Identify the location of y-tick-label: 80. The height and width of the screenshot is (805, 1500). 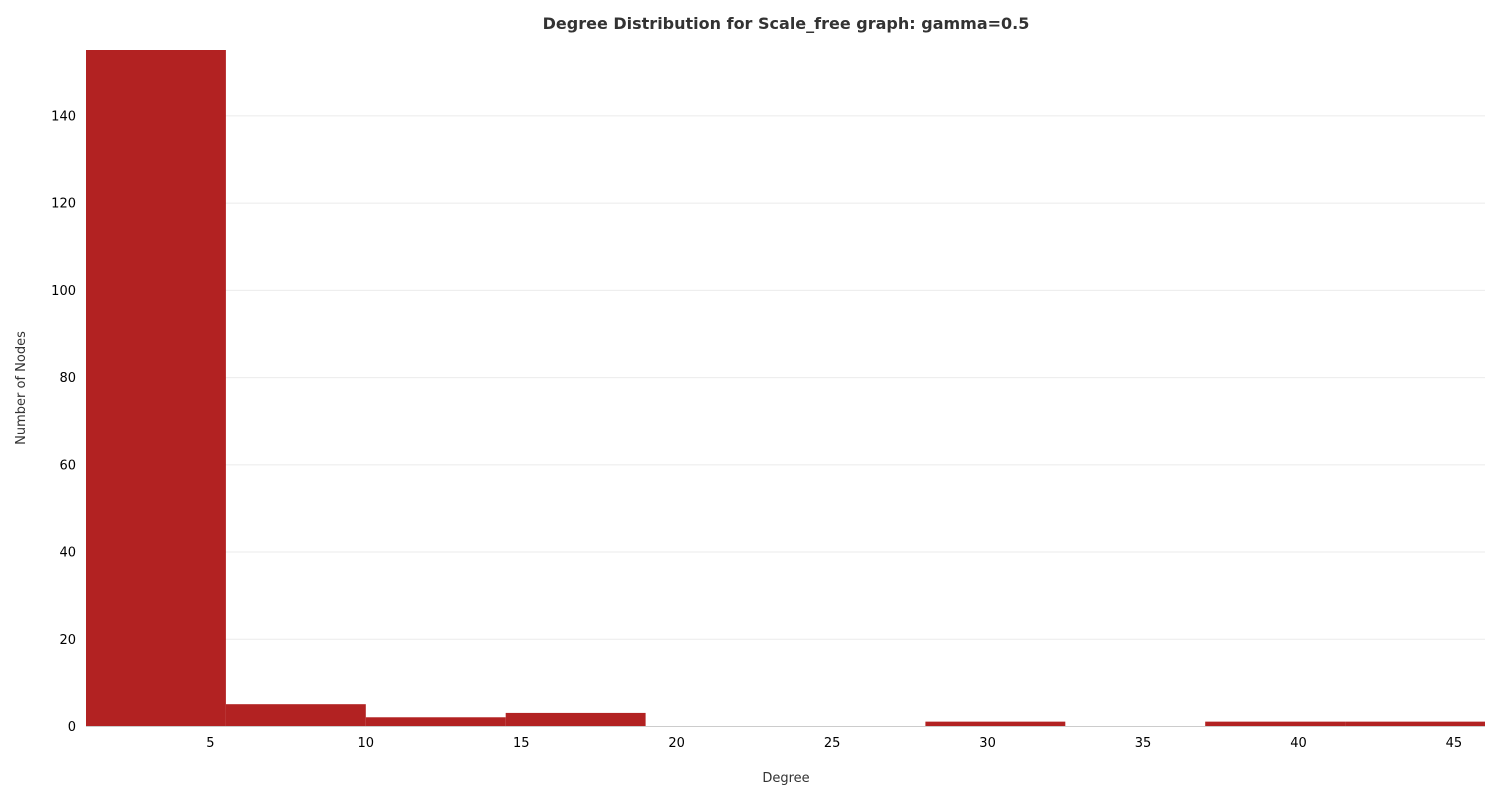
(67, 378).